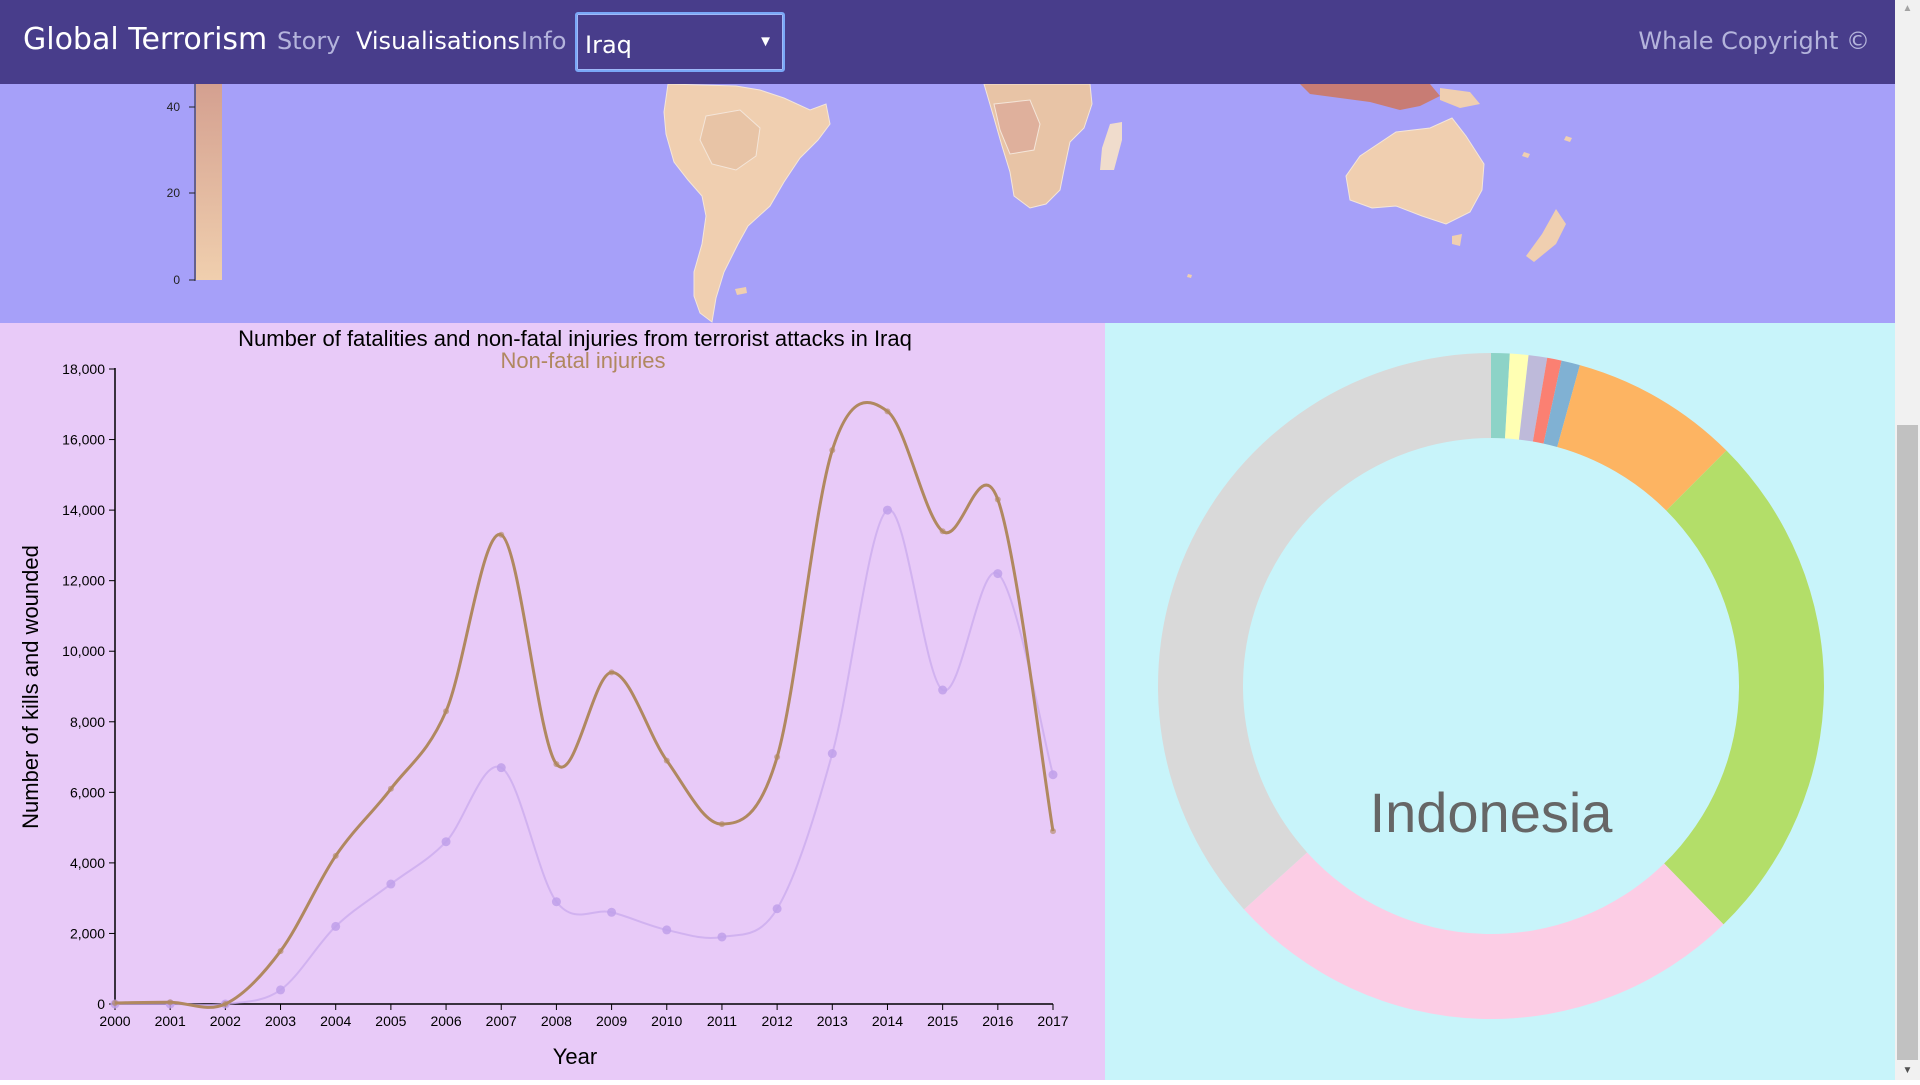  I want to click on x-tick-label: 2000, so click(114, 1021).